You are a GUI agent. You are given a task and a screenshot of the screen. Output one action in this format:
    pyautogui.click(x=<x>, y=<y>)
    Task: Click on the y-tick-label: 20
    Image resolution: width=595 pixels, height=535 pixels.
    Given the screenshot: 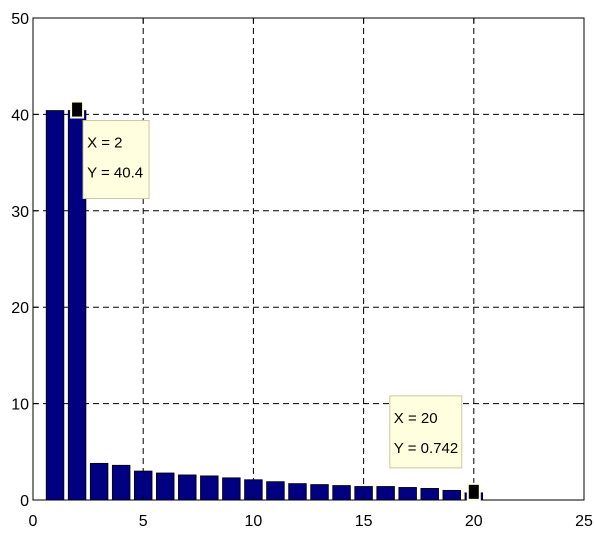 What is the action you would take?
    pyautogui.click(x=20, y=308)
    